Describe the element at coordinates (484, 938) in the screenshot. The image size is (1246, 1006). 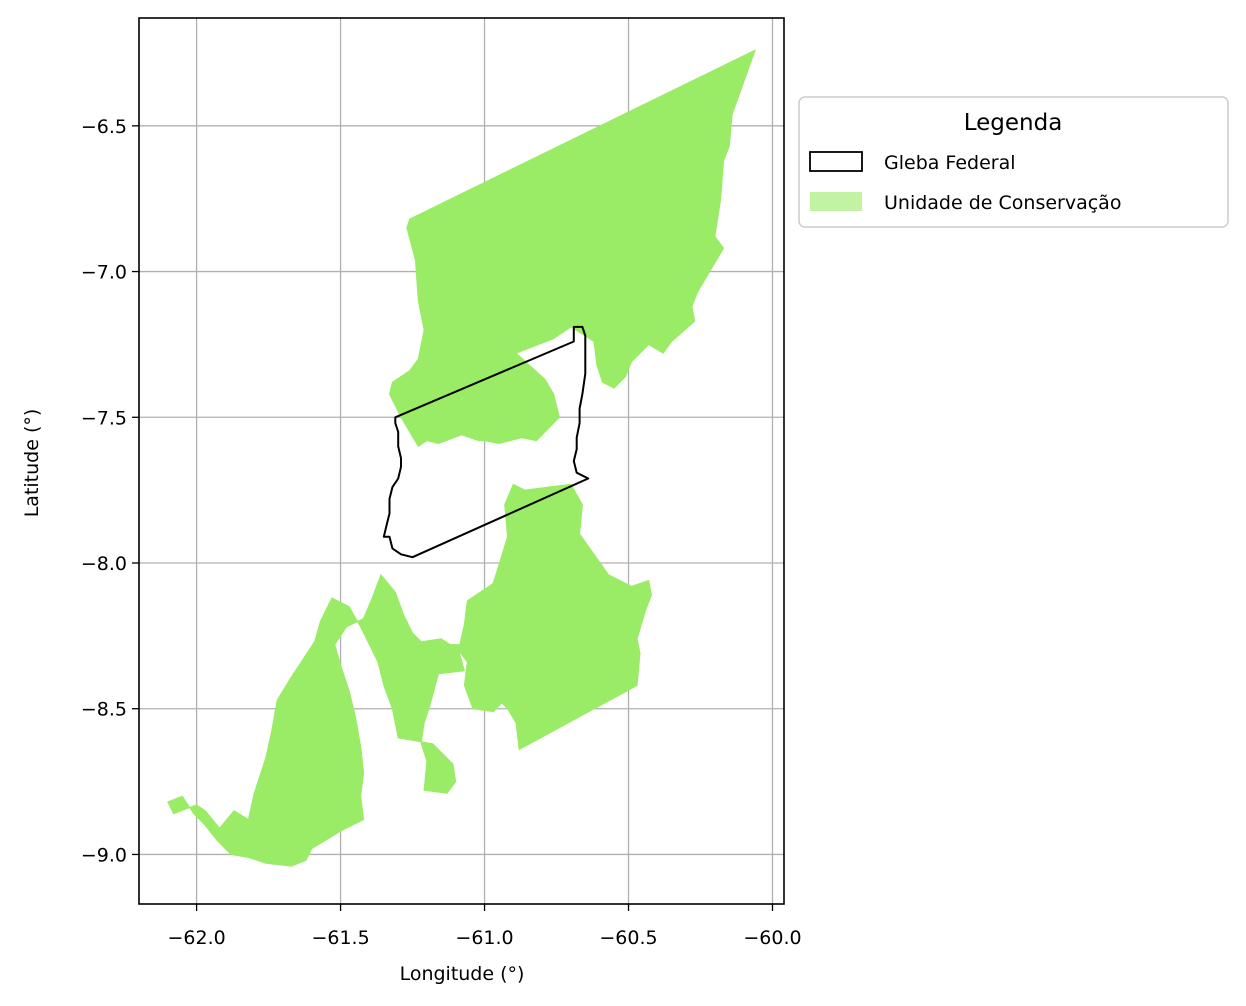
I see `x-tick-label: −61.0` at that location.